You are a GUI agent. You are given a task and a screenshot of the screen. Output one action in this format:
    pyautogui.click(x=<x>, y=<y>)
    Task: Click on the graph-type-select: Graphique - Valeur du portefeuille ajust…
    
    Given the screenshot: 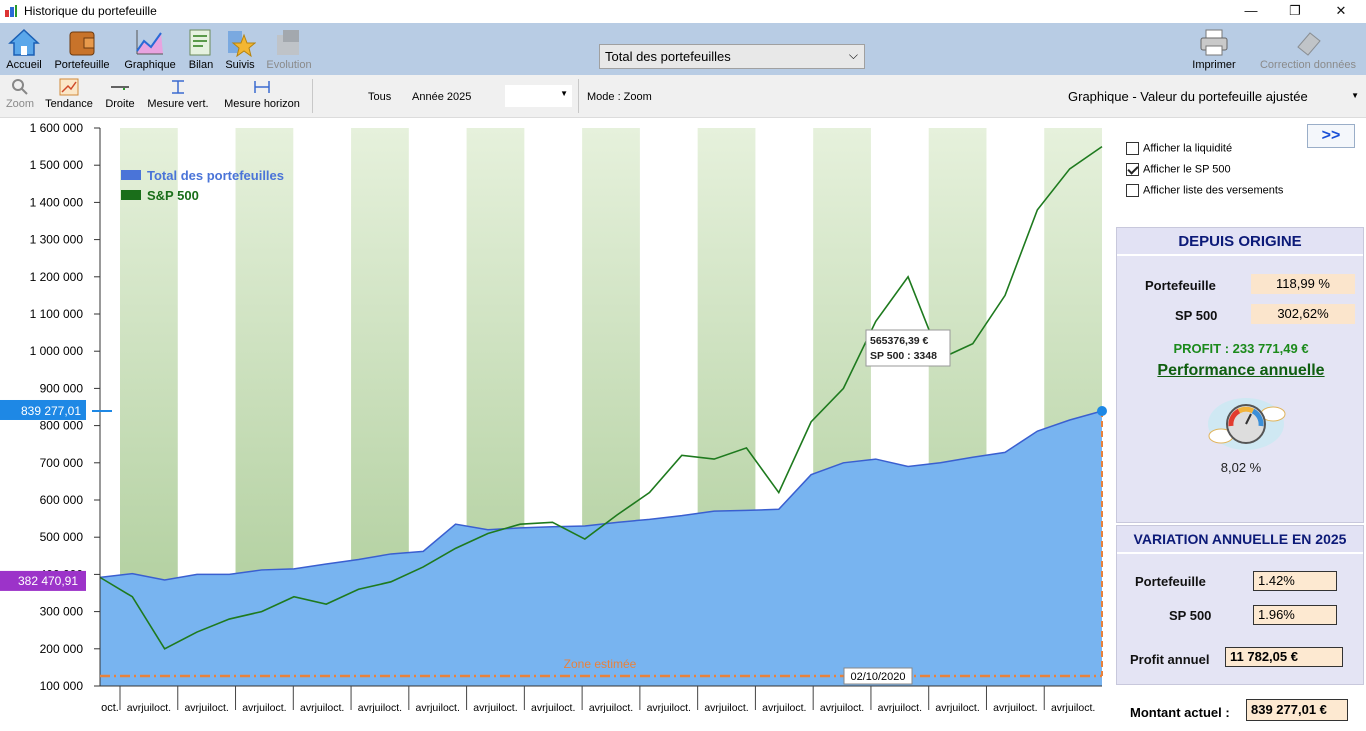 What is the action you would take?
    pyautogui.click(x=1211, y=97)
    